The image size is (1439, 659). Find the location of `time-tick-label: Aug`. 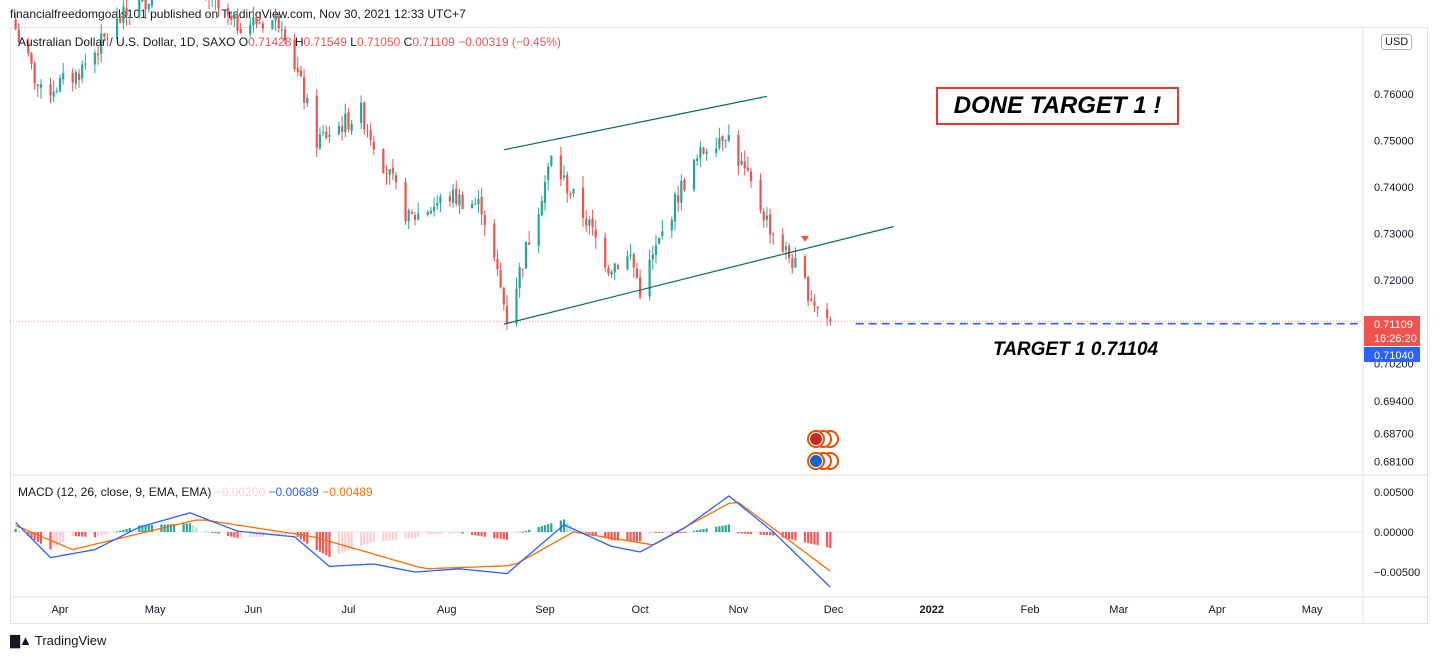

time-tick-label: Aug is located at coordinates (447, 610).